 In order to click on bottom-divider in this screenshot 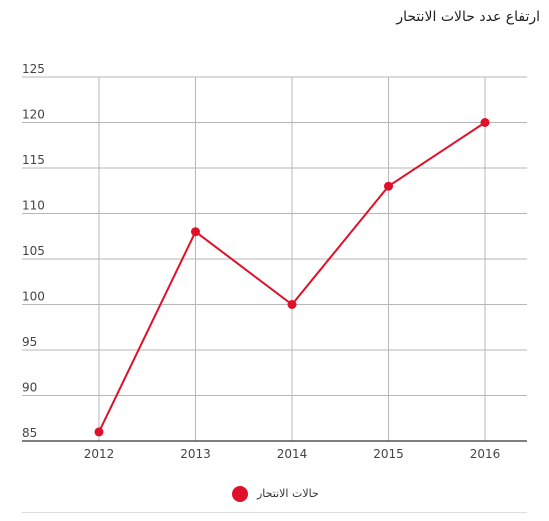, I will do `click(274, 512)`.